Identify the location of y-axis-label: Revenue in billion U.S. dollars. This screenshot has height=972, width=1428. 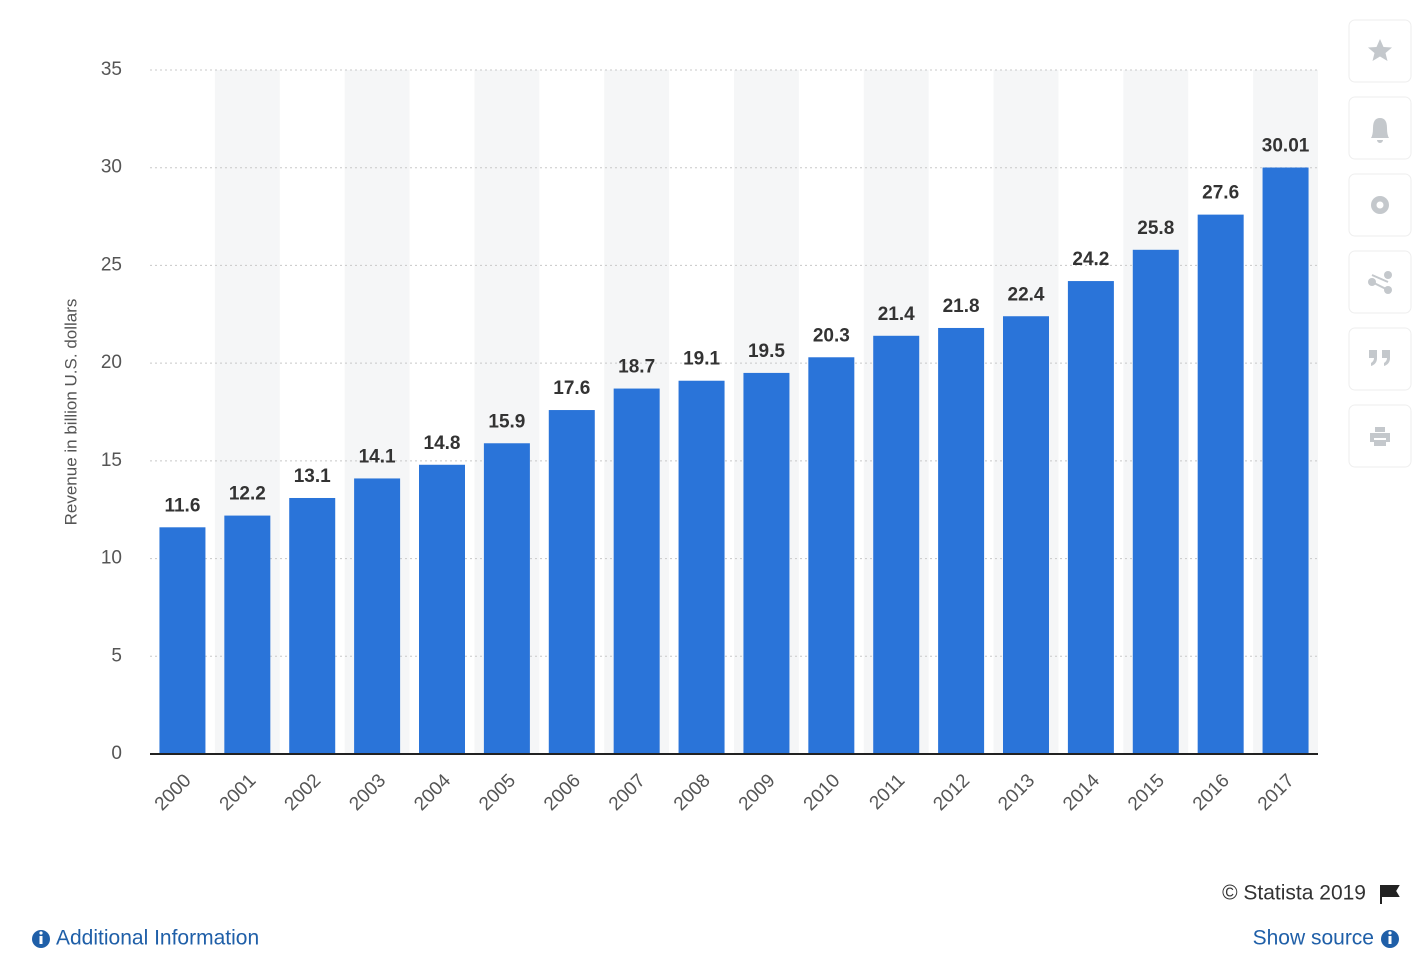
(70, 412).